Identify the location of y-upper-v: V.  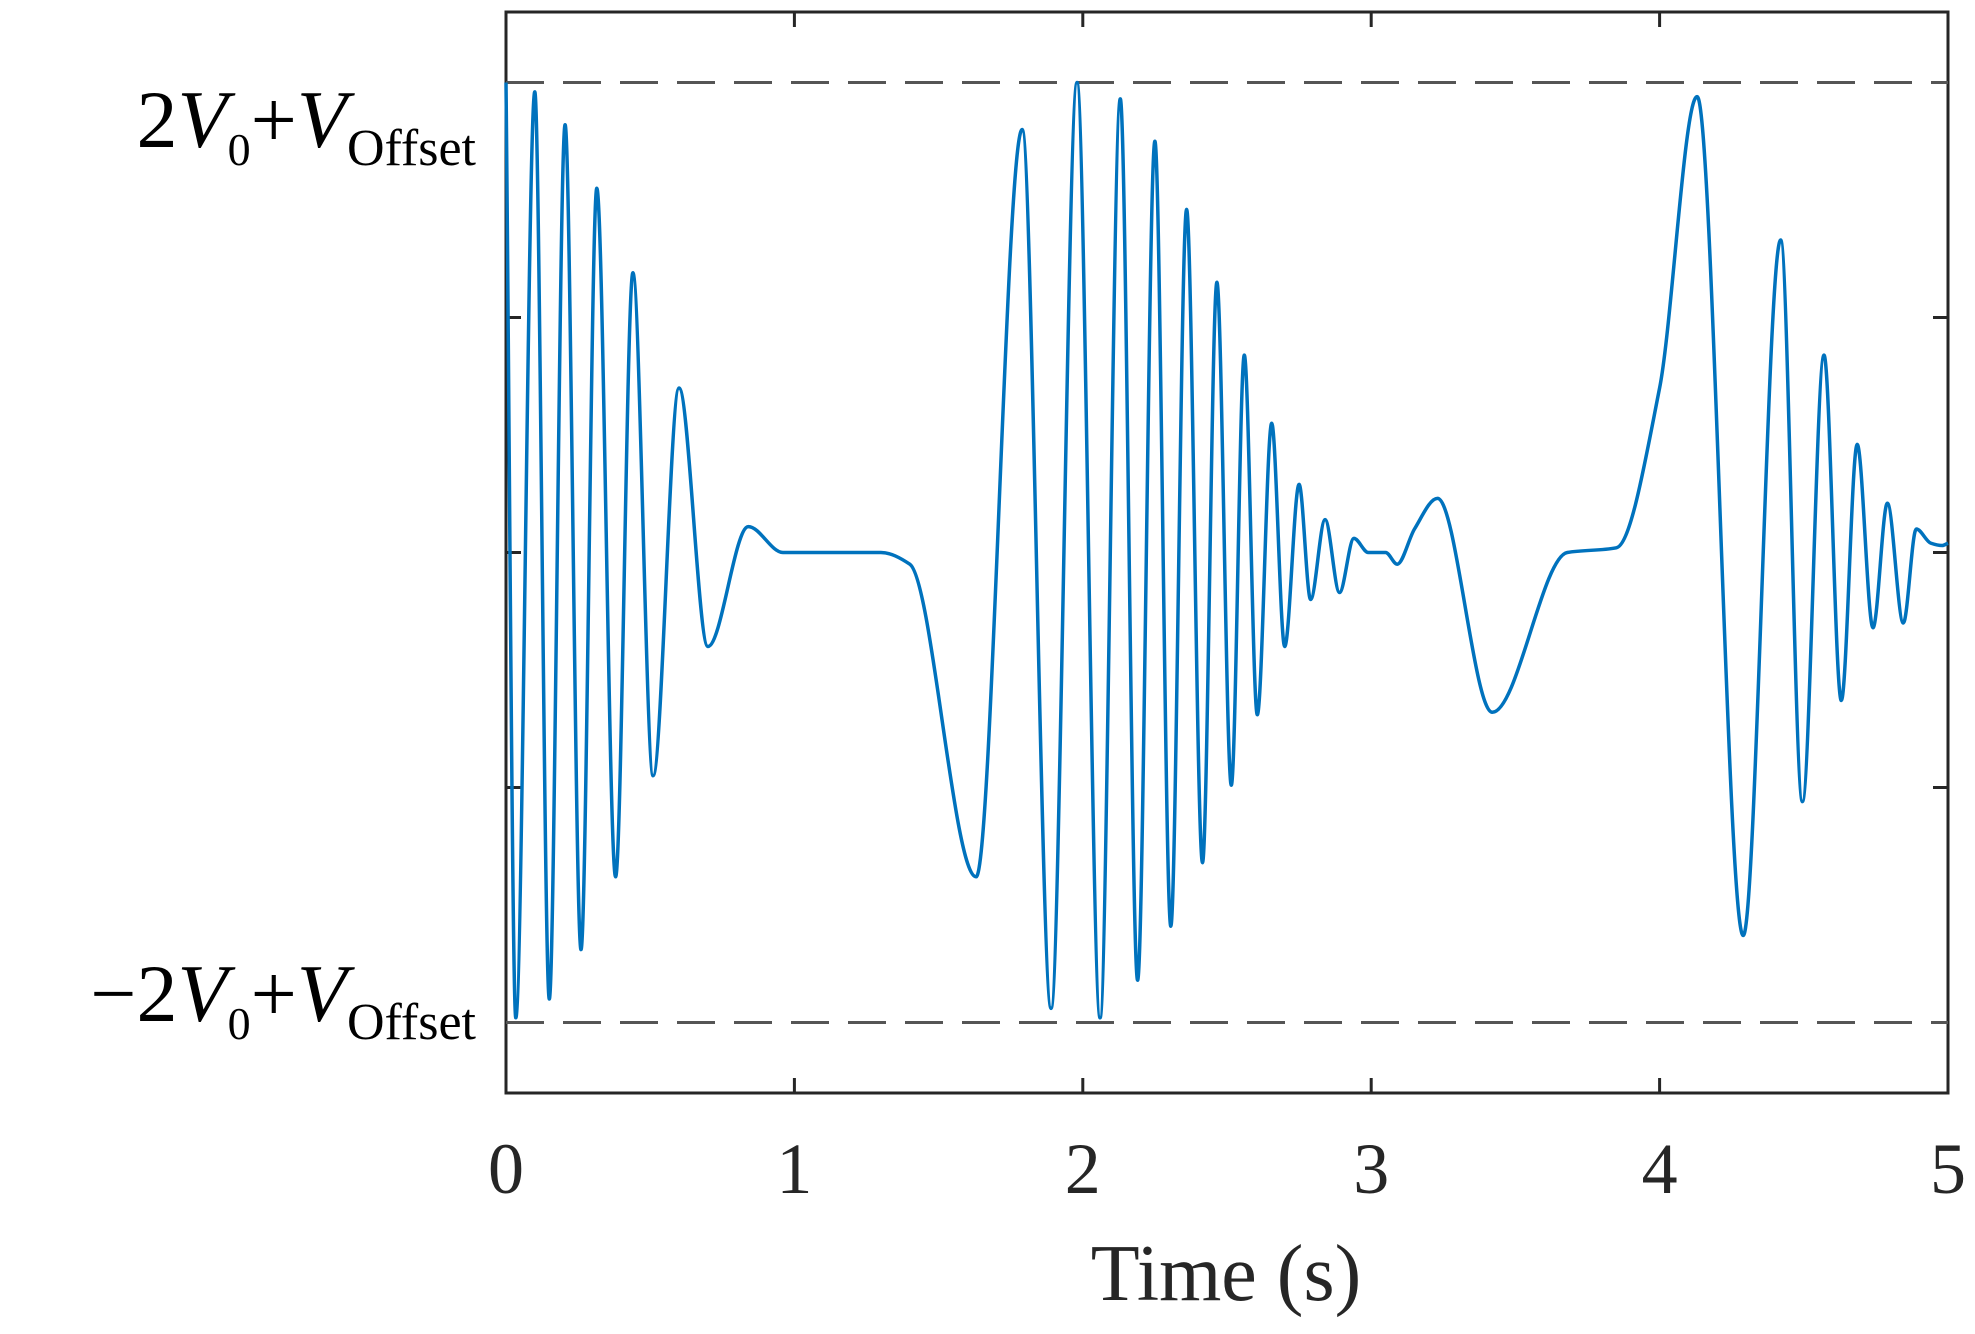
(207, 119).